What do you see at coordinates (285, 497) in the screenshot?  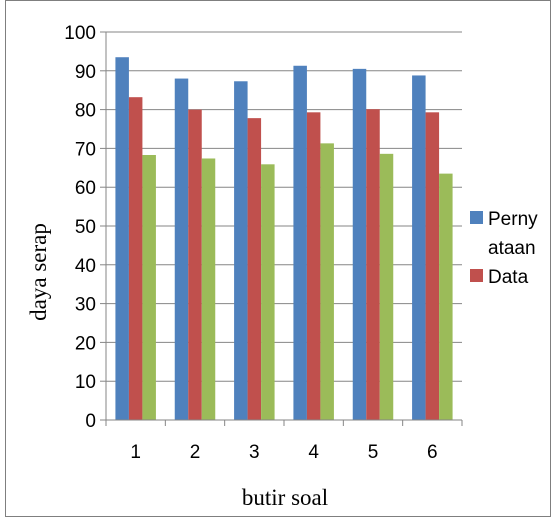 I see `x-axis-title: butir soal` at bounding box center [285, 497].